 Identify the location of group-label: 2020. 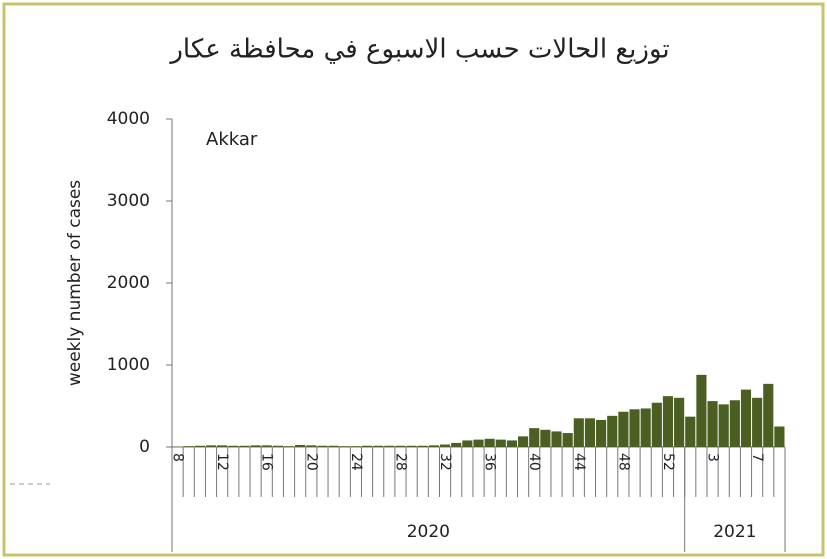
(428, 532).